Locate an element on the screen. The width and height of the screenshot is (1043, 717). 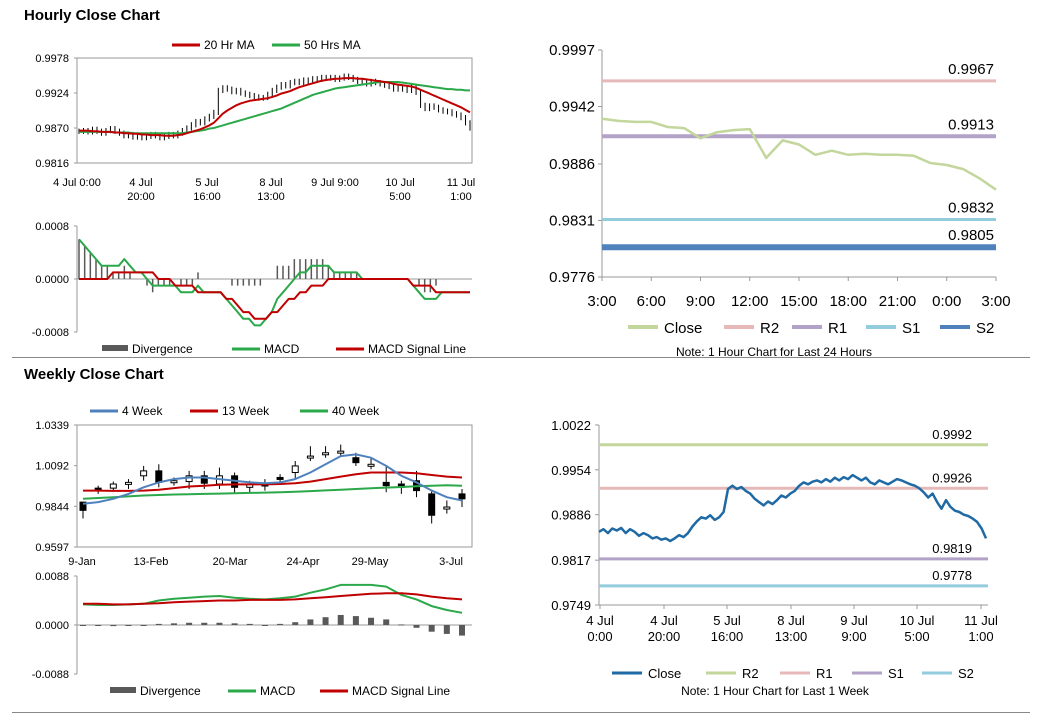
x-tick-label: 18:00 is located at coordinates (848, 301).